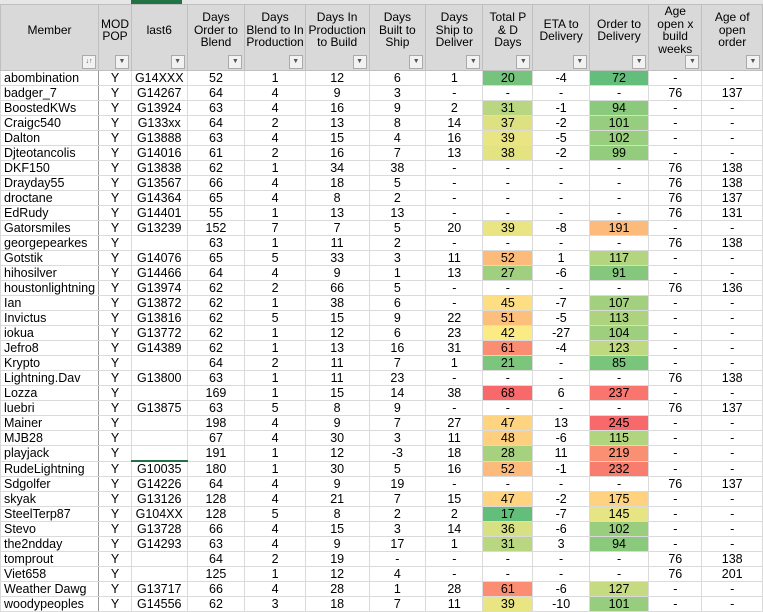 This screenshot has width=763, height=612. Describe the element at coordinates (337, 243) in the screenshot. I see `cell-days-production-to-build: 11` at that location.